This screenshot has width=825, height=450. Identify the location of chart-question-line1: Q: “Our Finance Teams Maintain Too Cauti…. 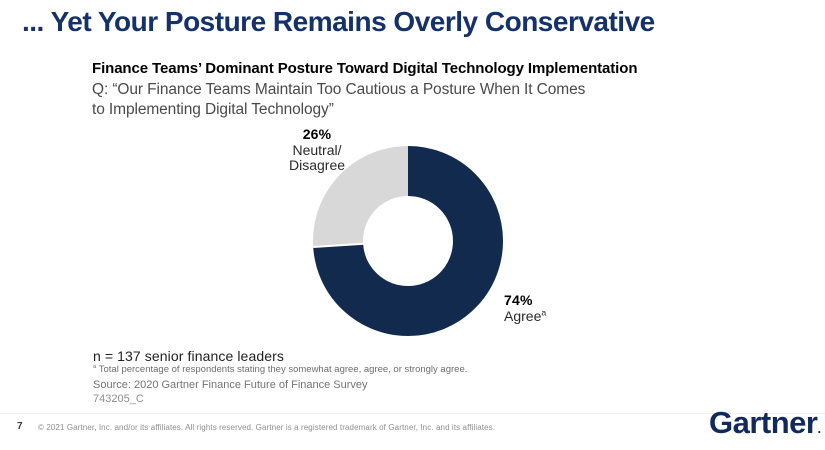
(339, 89).